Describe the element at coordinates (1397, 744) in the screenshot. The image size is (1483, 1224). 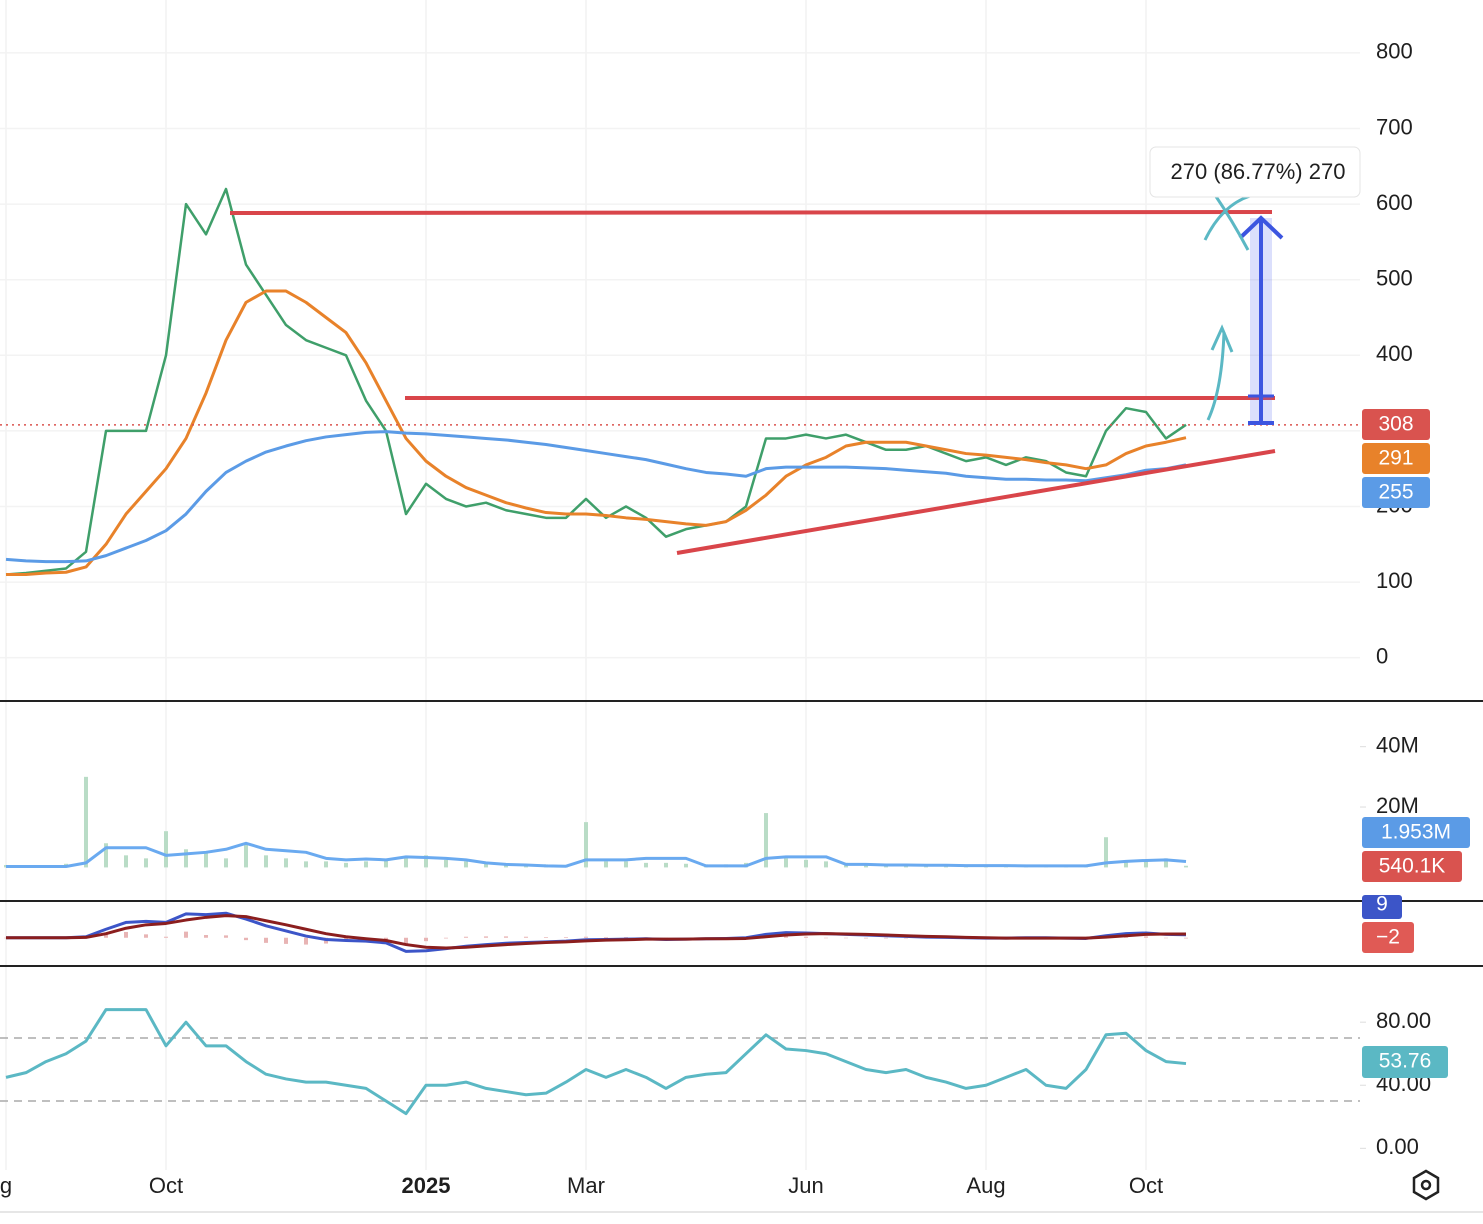
I see `y-tick-label: 40M` at that location.